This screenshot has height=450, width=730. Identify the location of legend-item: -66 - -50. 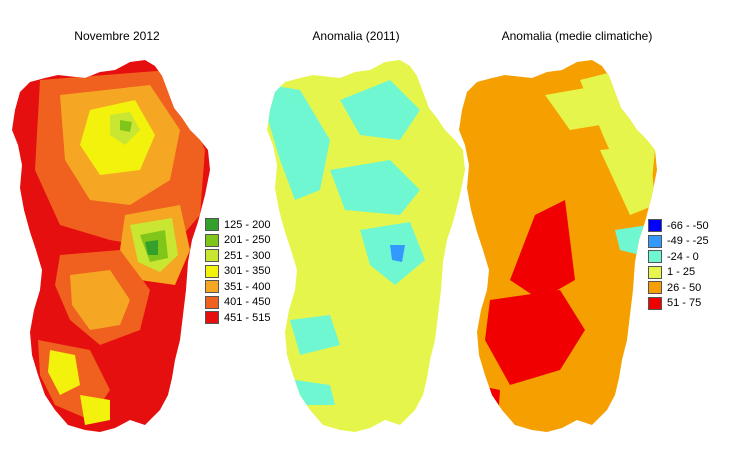
(678, 226).